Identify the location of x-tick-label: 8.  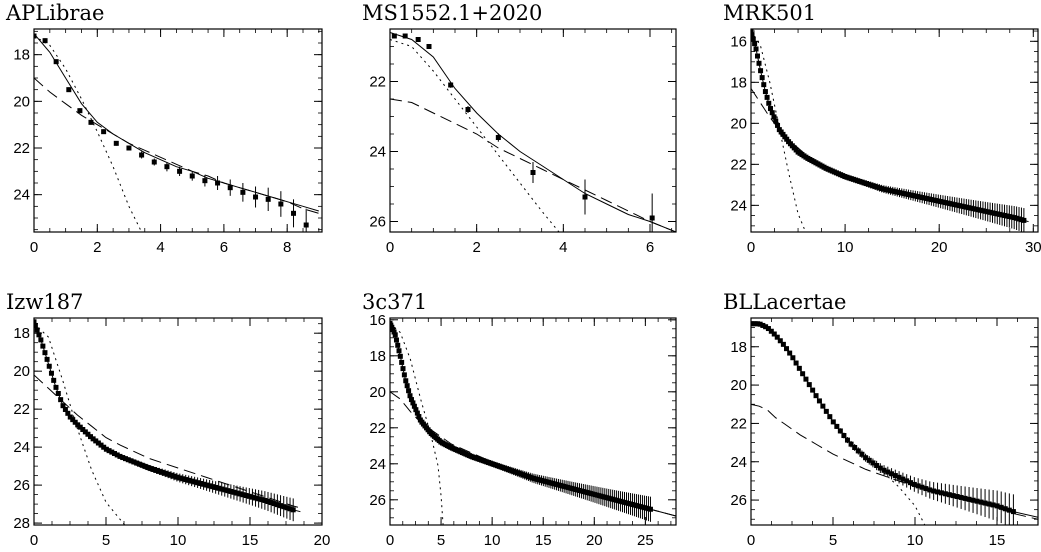
(287, 247).